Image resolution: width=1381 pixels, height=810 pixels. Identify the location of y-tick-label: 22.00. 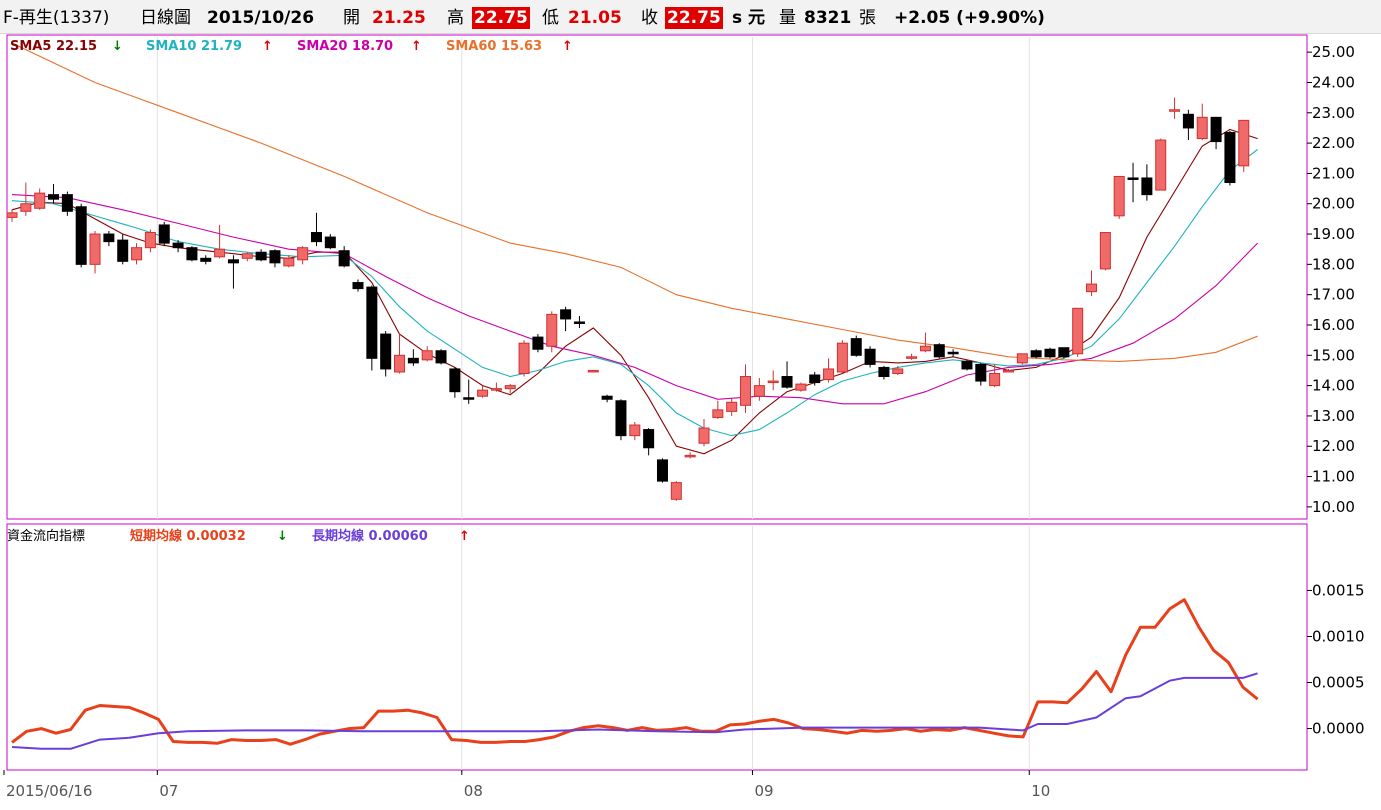
(1333, 143).